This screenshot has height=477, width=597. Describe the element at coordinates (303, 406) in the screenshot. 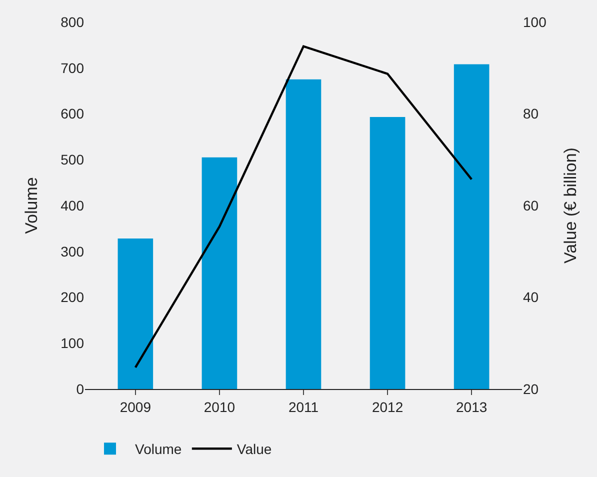

I see `x-tick-label: 2011` at that location.